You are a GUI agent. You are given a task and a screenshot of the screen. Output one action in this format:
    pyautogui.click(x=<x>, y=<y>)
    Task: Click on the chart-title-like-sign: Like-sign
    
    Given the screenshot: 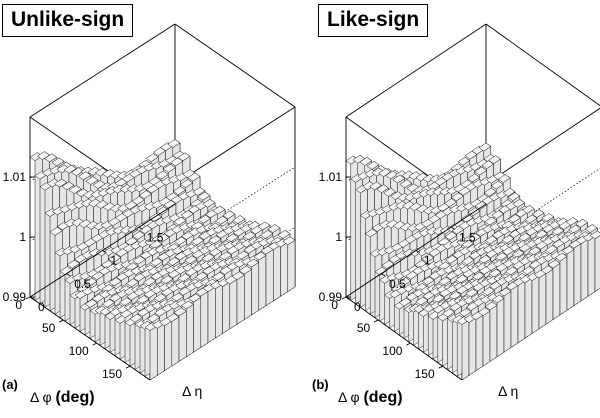 What is the action you would take?
    pyautogui.click(x=373, y=20)
    